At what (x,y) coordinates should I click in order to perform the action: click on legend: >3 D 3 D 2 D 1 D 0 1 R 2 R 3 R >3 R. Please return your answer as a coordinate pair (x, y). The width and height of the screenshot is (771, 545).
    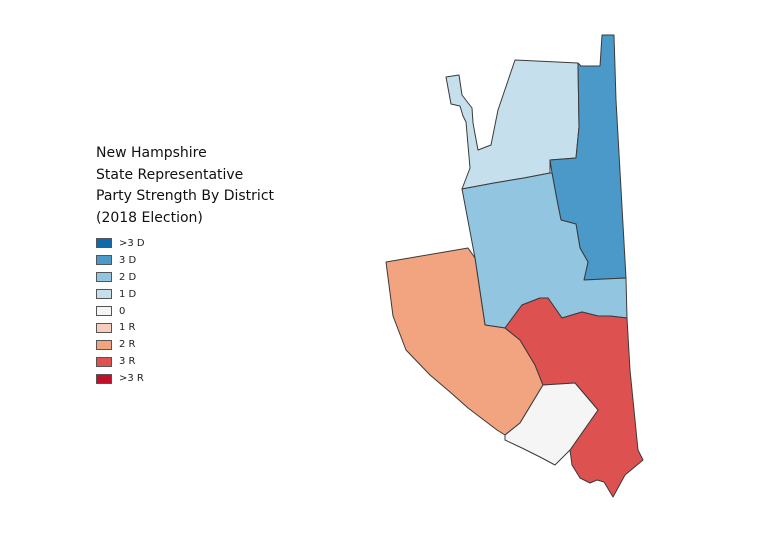
    Looking at the image, I should click on (120, 311).